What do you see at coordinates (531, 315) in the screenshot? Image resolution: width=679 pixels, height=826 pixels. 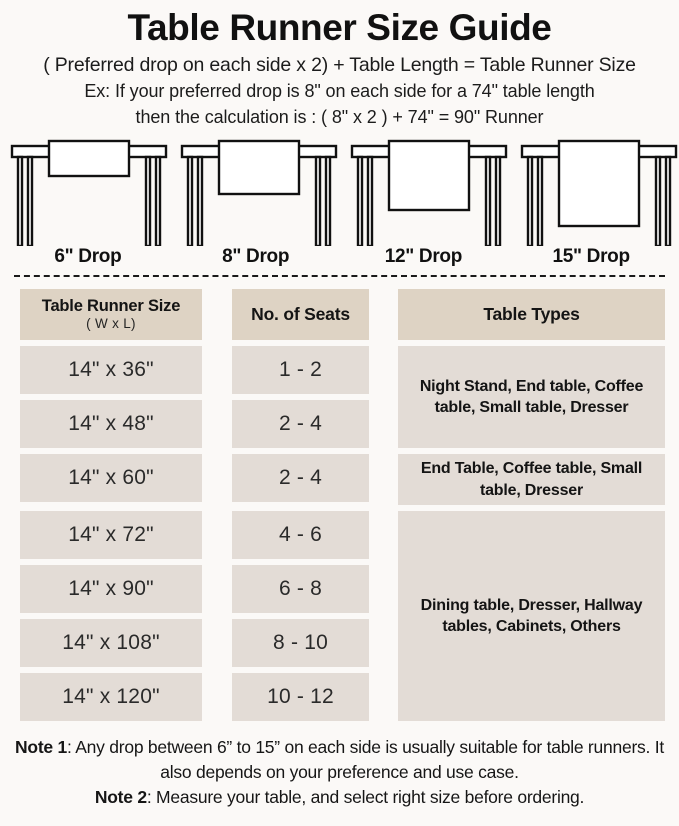 I see `table-header-table-types: Table Types` at bounding box center [531, 315].